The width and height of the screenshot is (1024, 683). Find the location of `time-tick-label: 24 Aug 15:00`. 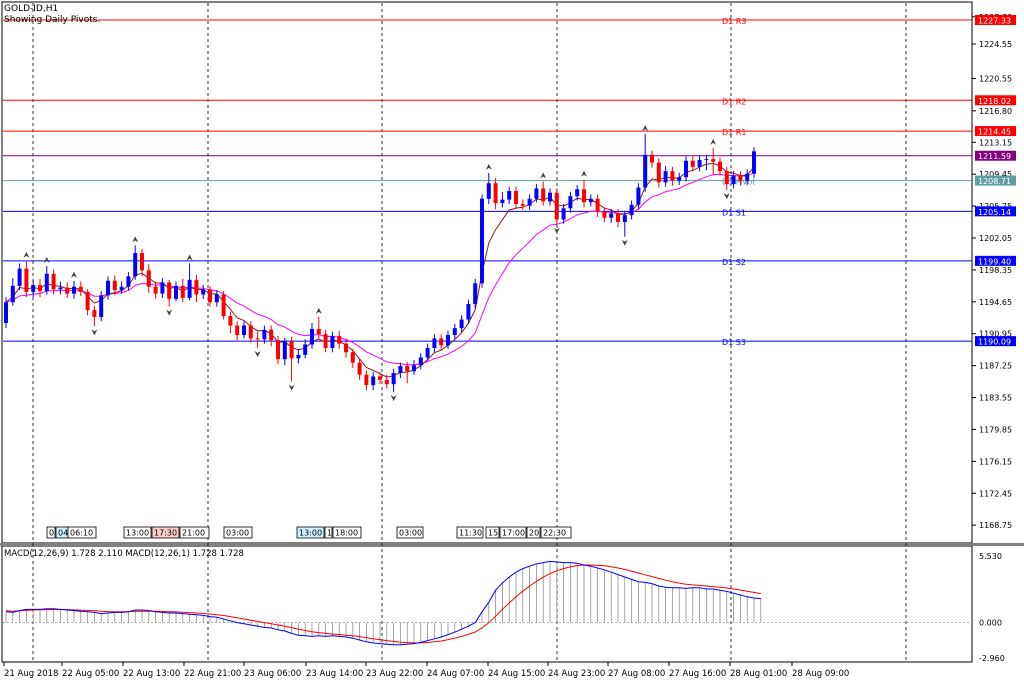

time-tick-label: 24 Aug 15:00 is located at coordinates (516, 674).